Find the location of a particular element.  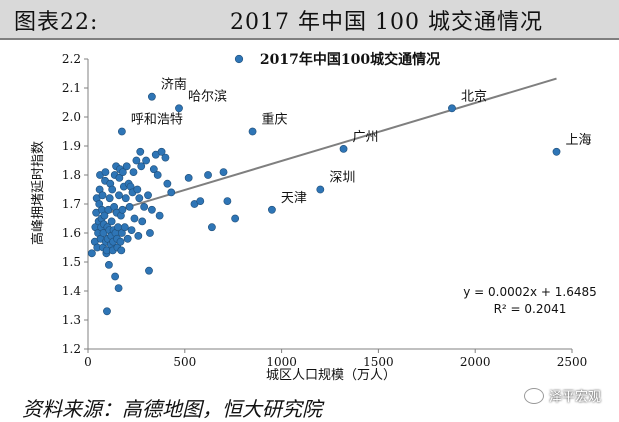

figure-label: 图表22: is located at coordinates (56, 22).